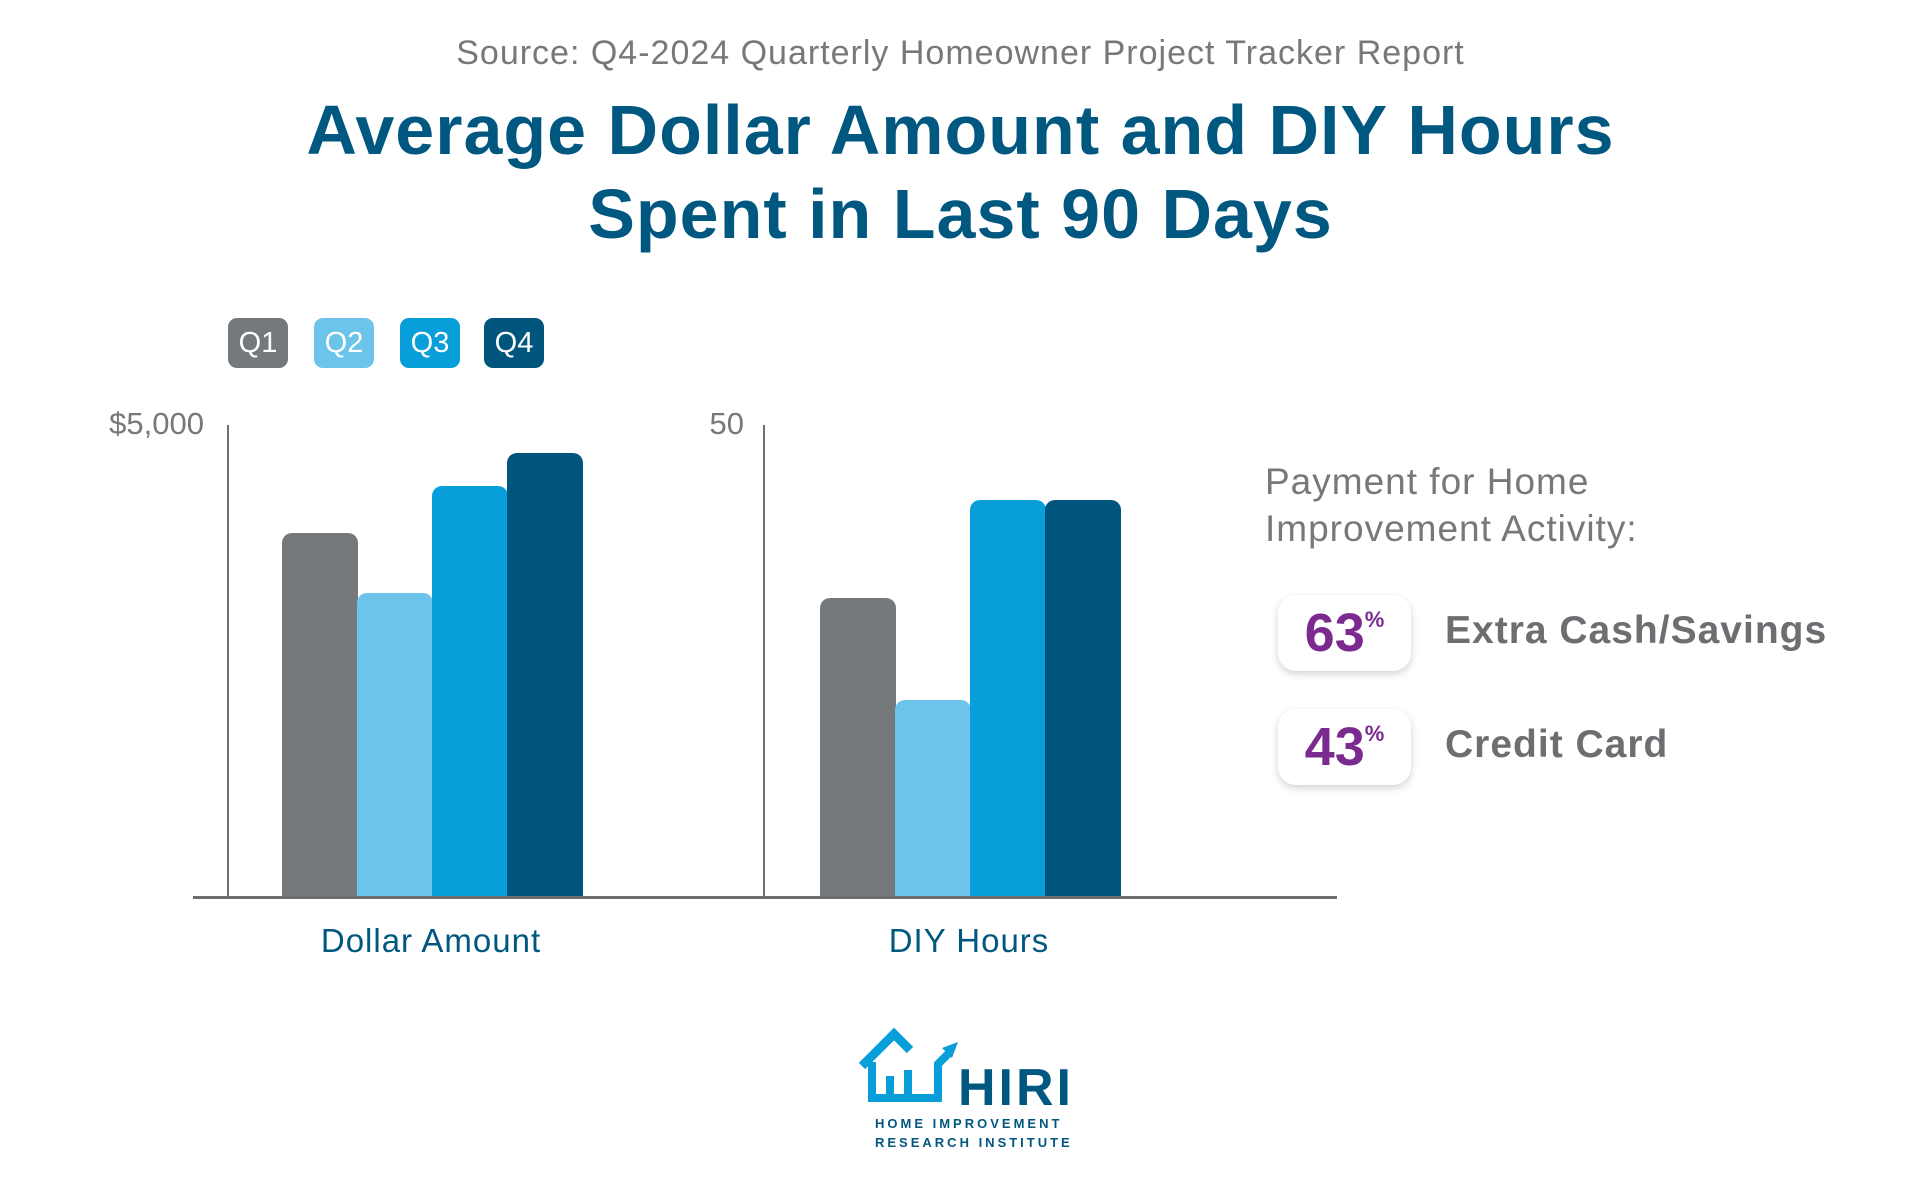  Describe the element at coordinates (431, 940) in the screenshot. I see `x-label-dollar: Dollar Amount` at that location.